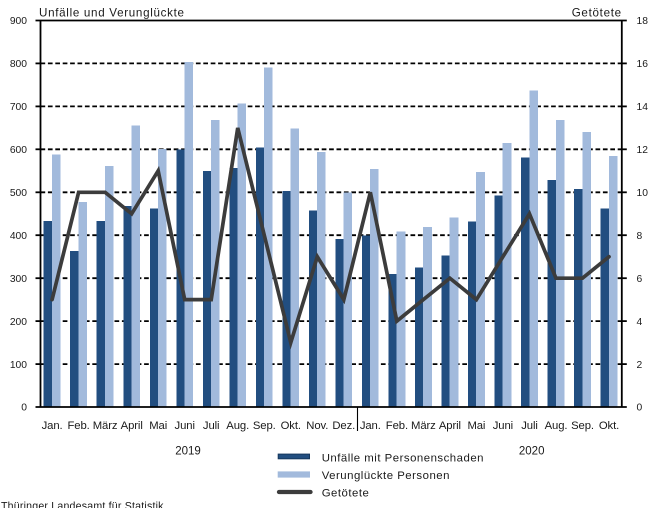 This screenshot has height=508, width=668. I want to click on svg-text:Thüringer Landesamt für Statis: Thüringer Landesamt für Statistik, so click(82, 504).